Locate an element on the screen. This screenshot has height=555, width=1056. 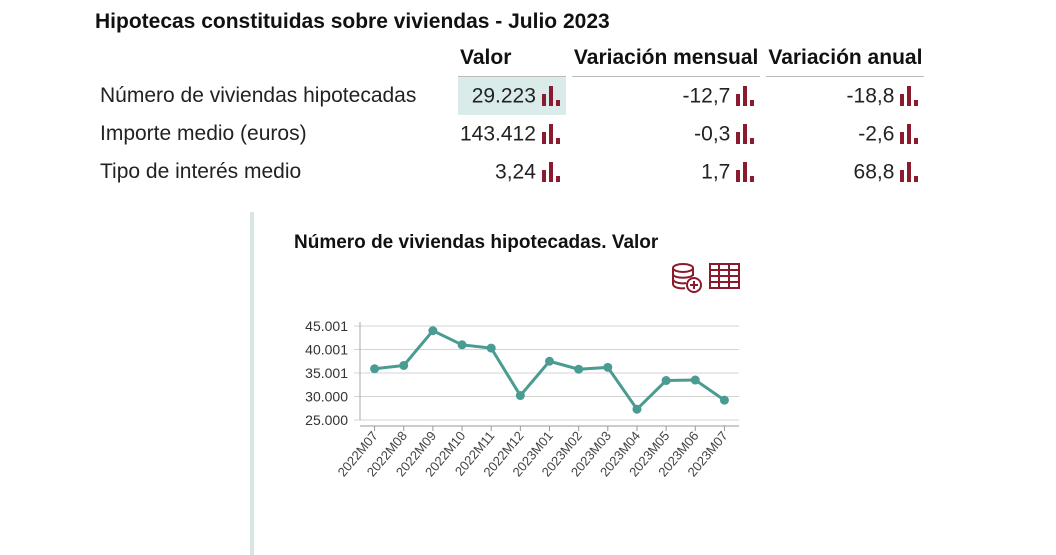
row-label: Número de viviendas hipotecadas is located at coordinates (258, 95).